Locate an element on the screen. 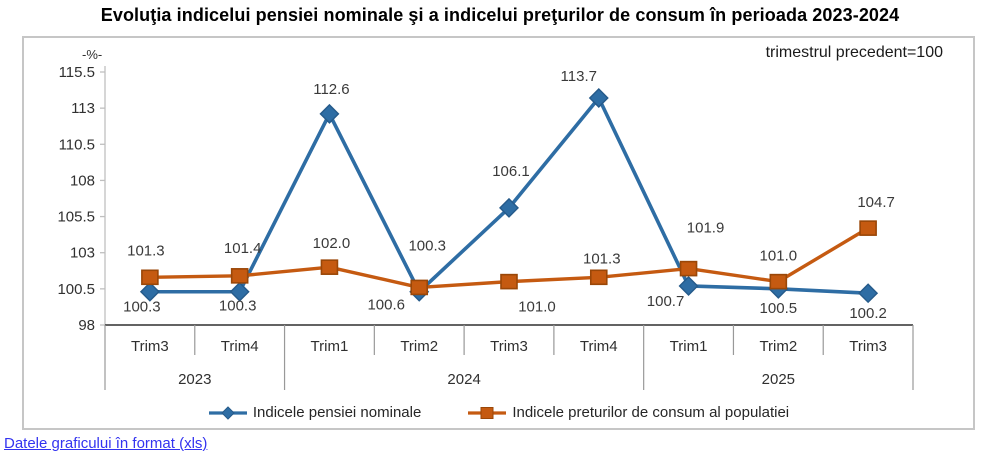 The width and height of the screenshot is (1000, 463). pension-line-diamond-icon is located at coordinates (227, 412).